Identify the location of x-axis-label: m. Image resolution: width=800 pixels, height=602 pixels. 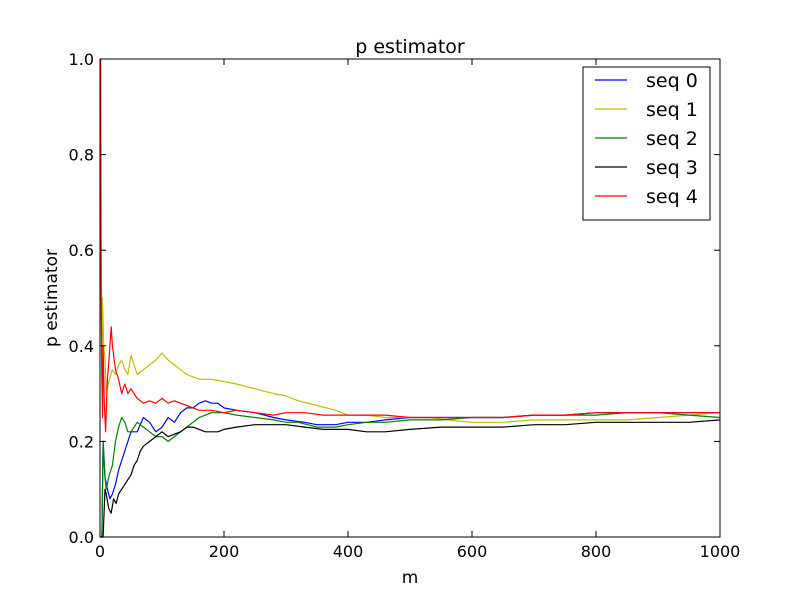
(410, 578).